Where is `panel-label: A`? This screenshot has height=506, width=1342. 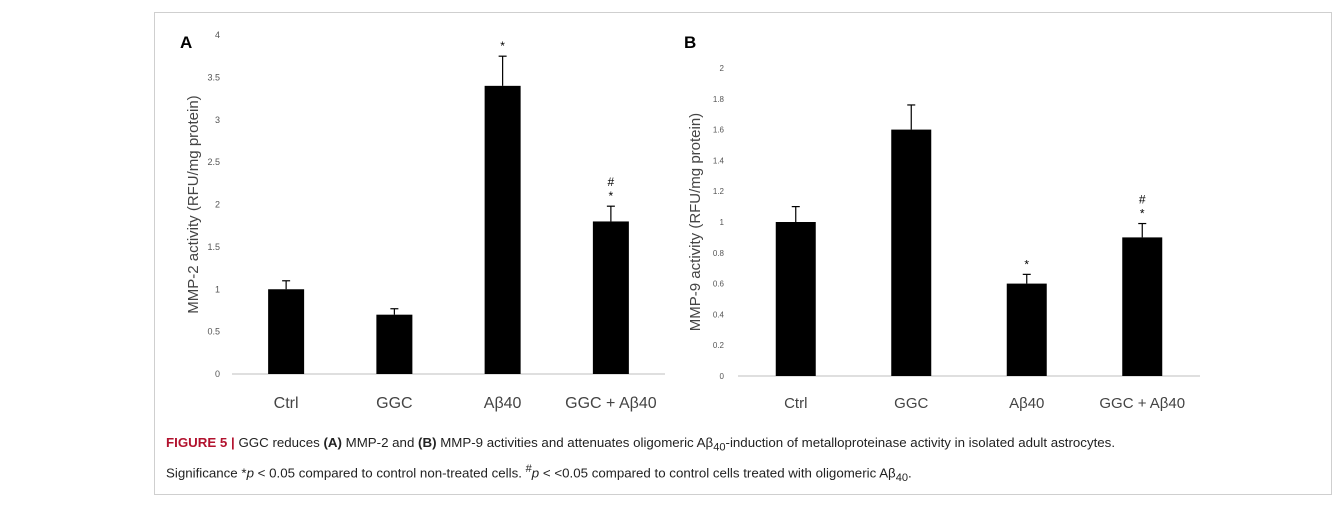
panel-label: A is located at coordinates (186, 42).